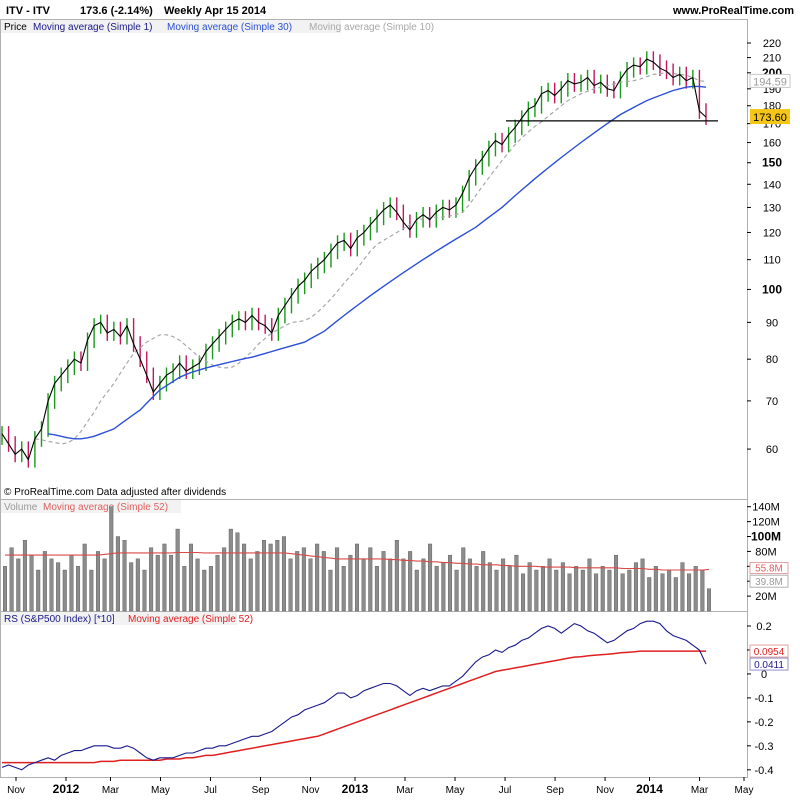  What do you see at coordinates (769, 581) in the screenshot?
I see `volume-last-badge` at bounding box center [769, 581].